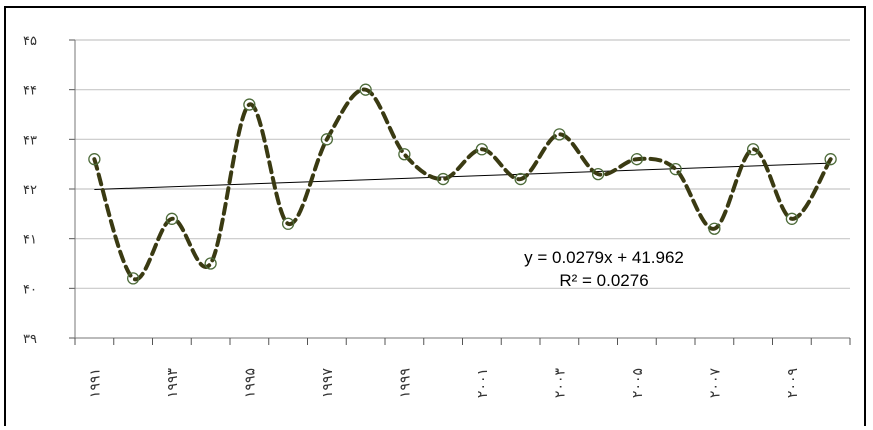 This screenshot has width=873, height=430. What do you see at coordinates (793, 383) in the screenshot?
I see `x-tick-label: ۲۰۰۹` at bounding box center [793, 383].